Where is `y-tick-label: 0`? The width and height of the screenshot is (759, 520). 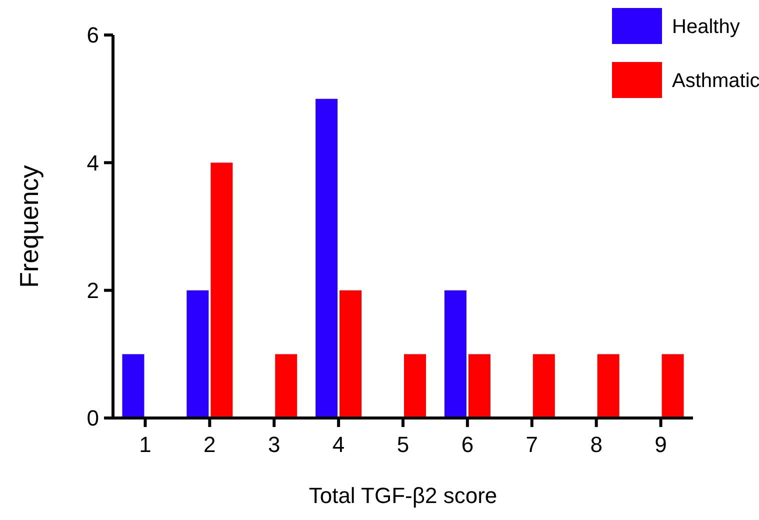 y-tick-label: 0 is located at coordinates (92, 418).